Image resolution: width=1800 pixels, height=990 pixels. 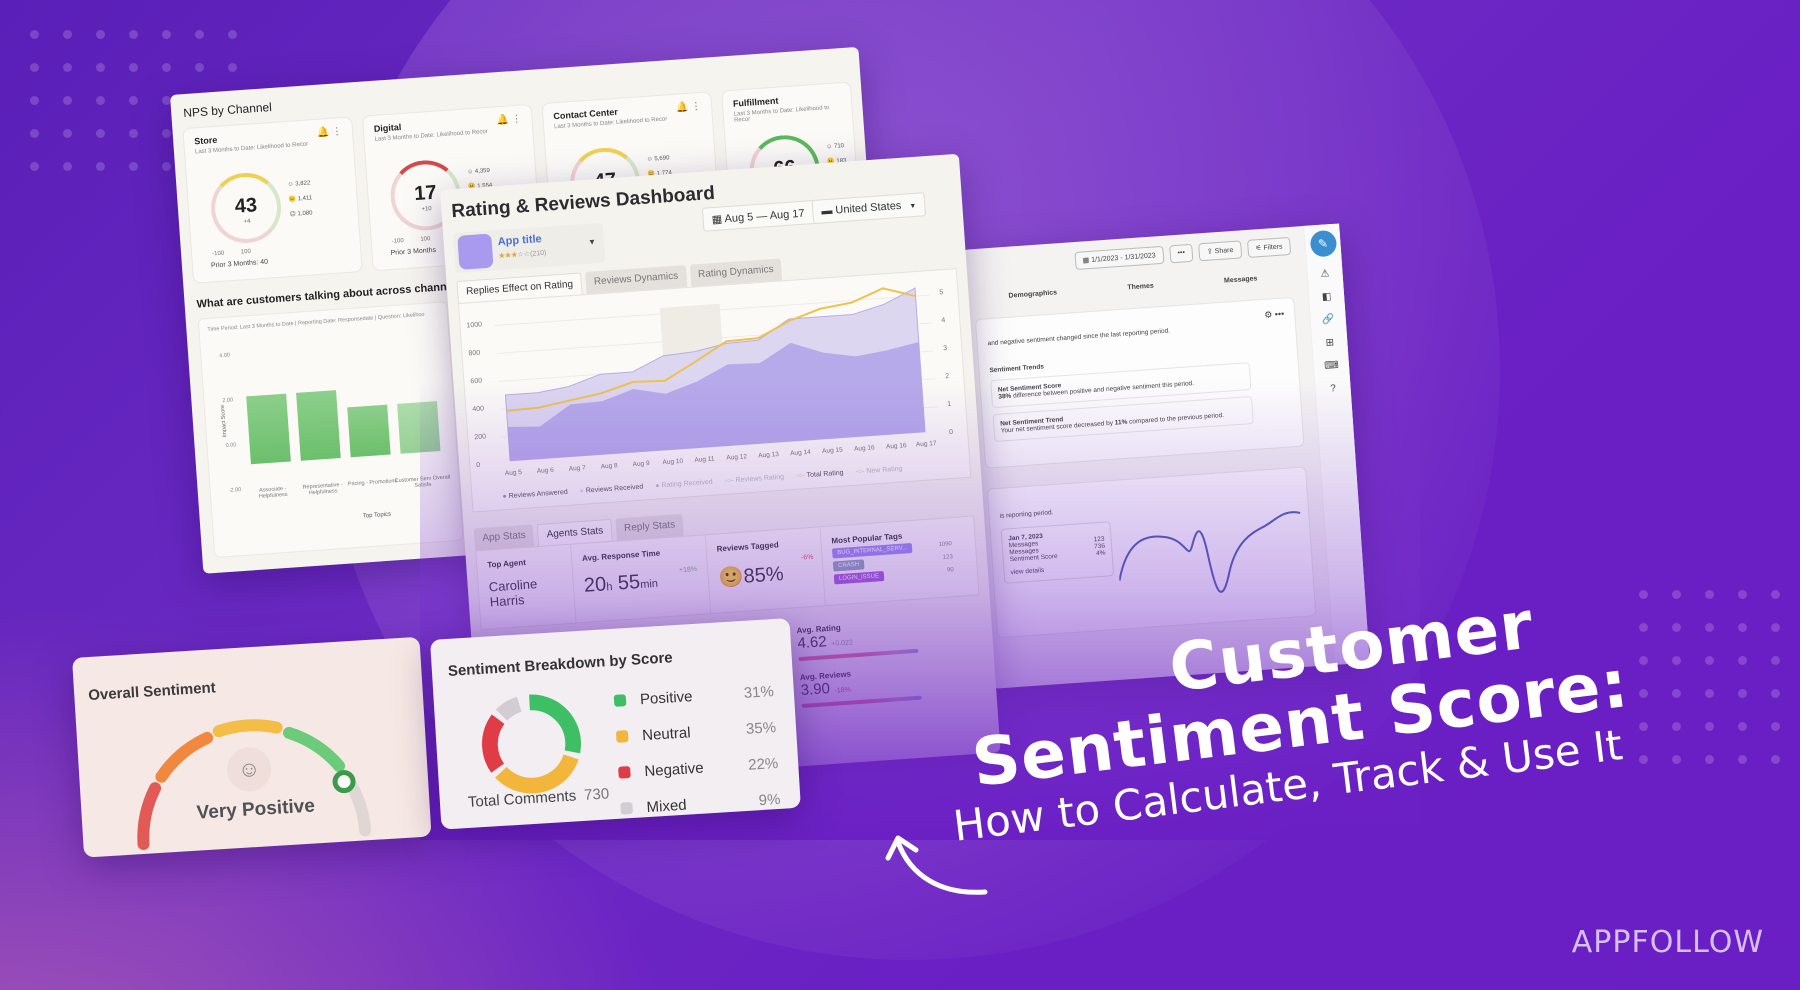 What do you see at coordinates (1323, 243) in the screenshot?
I see `edit-icon: ✎` at bounding box center [1323, 243].